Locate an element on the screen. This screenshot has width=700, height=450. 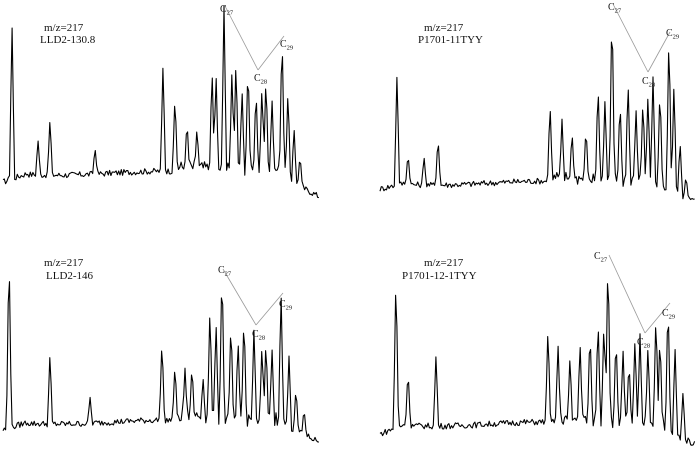
sample-label: LLD2-130.8 is located at coordinates (68, 40).